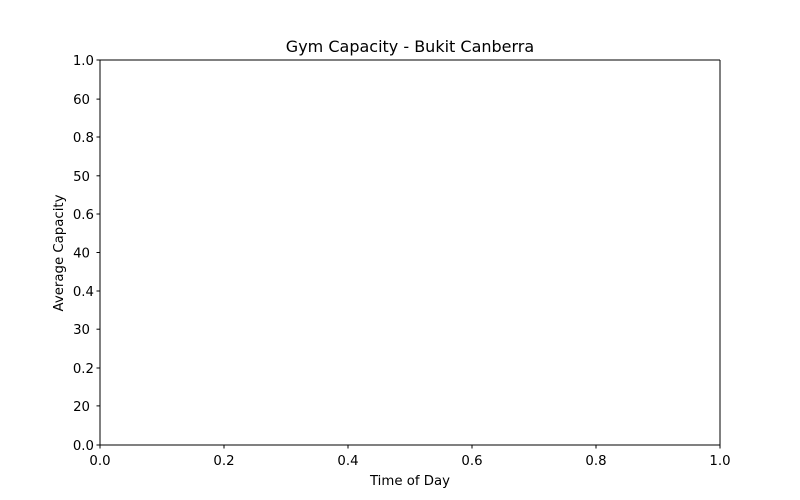  I want to click on y-tick-label-primary: 0.8, so click(83, 138).